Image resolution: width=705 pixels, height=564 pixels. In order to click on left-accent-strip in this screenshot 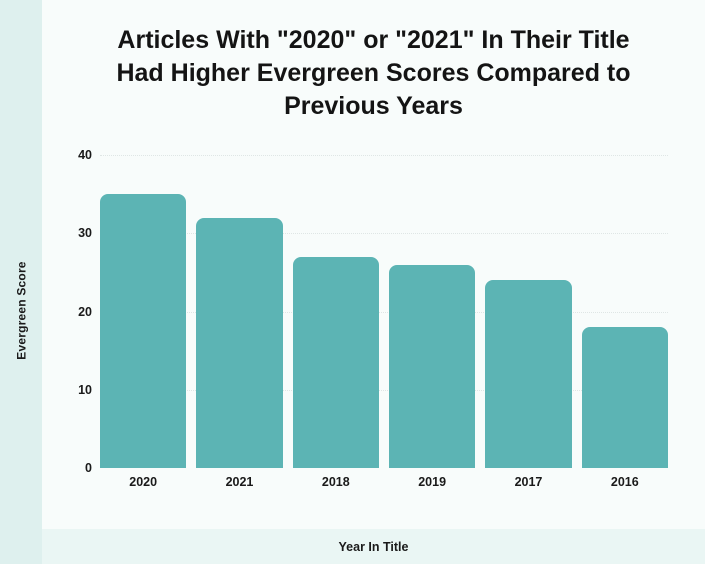, I will do `click(21, 282)`.